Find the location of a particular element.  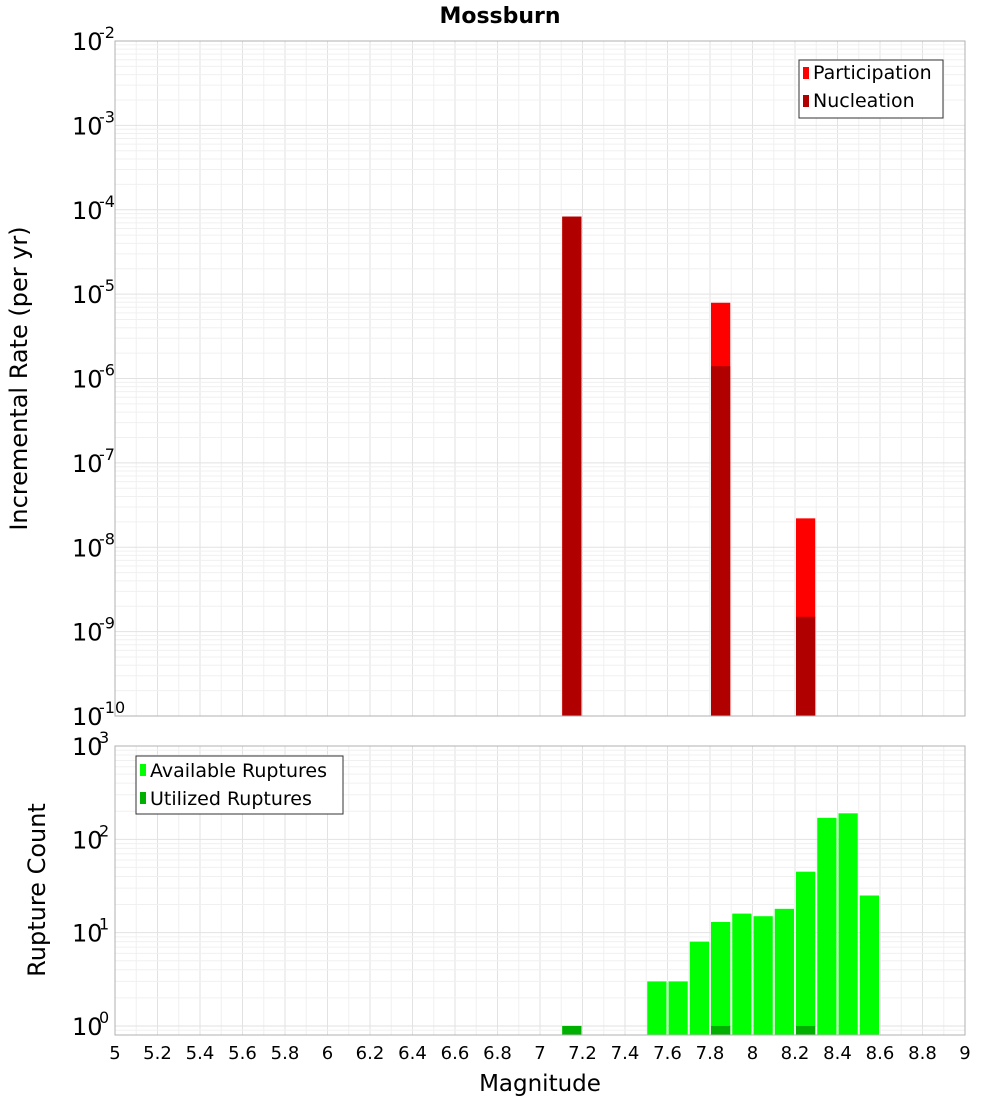

y-tick-exponent: -6 is located at coordinates (107, 370).